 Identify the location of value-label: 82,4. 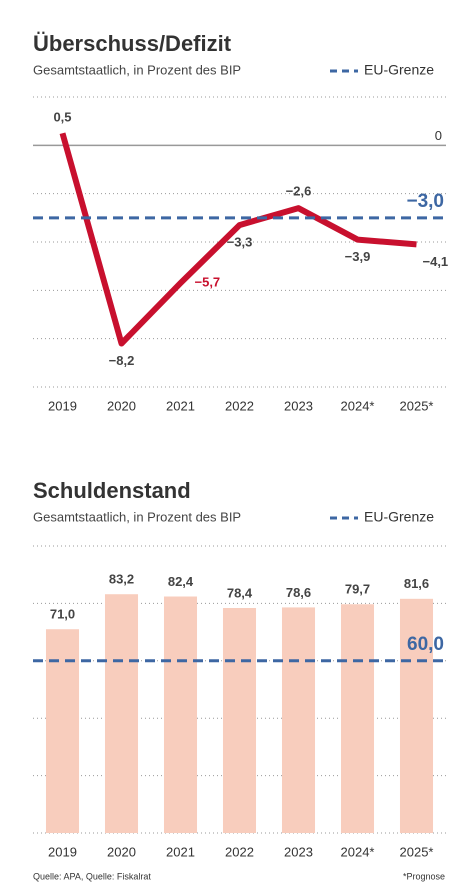
(181, 581).